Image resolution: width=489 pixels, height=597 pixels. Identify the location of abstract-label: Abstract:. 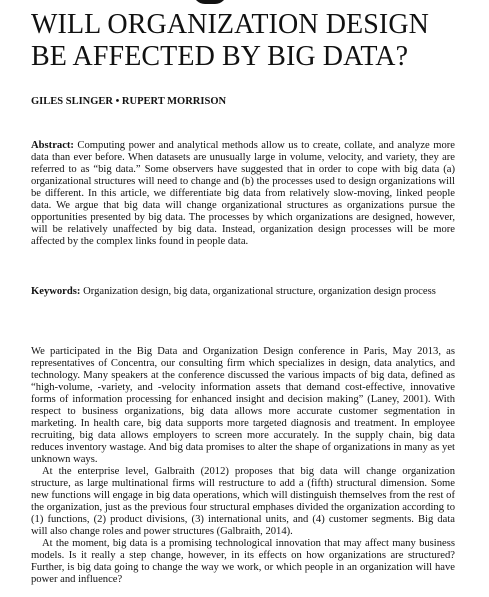
(52, 145).